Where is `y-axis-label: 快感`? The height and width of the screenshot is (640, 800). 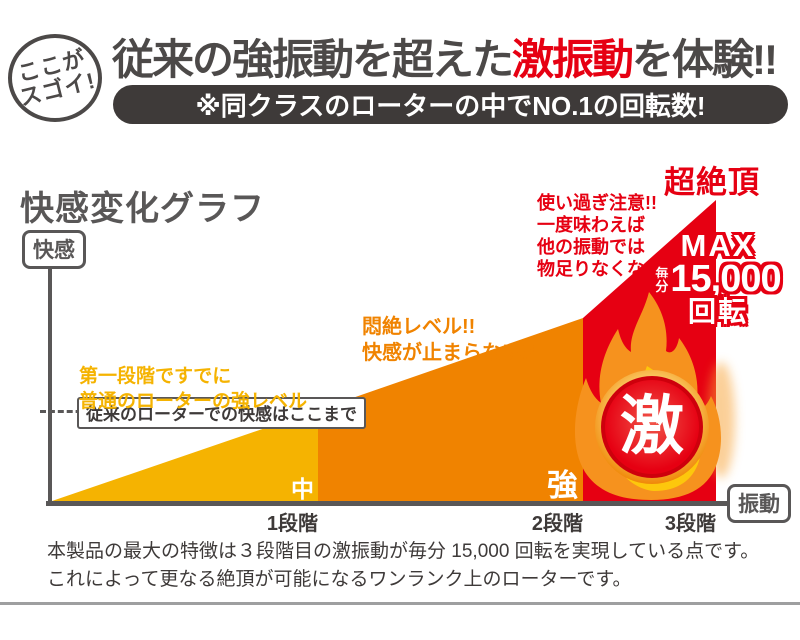
y-axis-label: 快感 is located at coordinates (54, 249).